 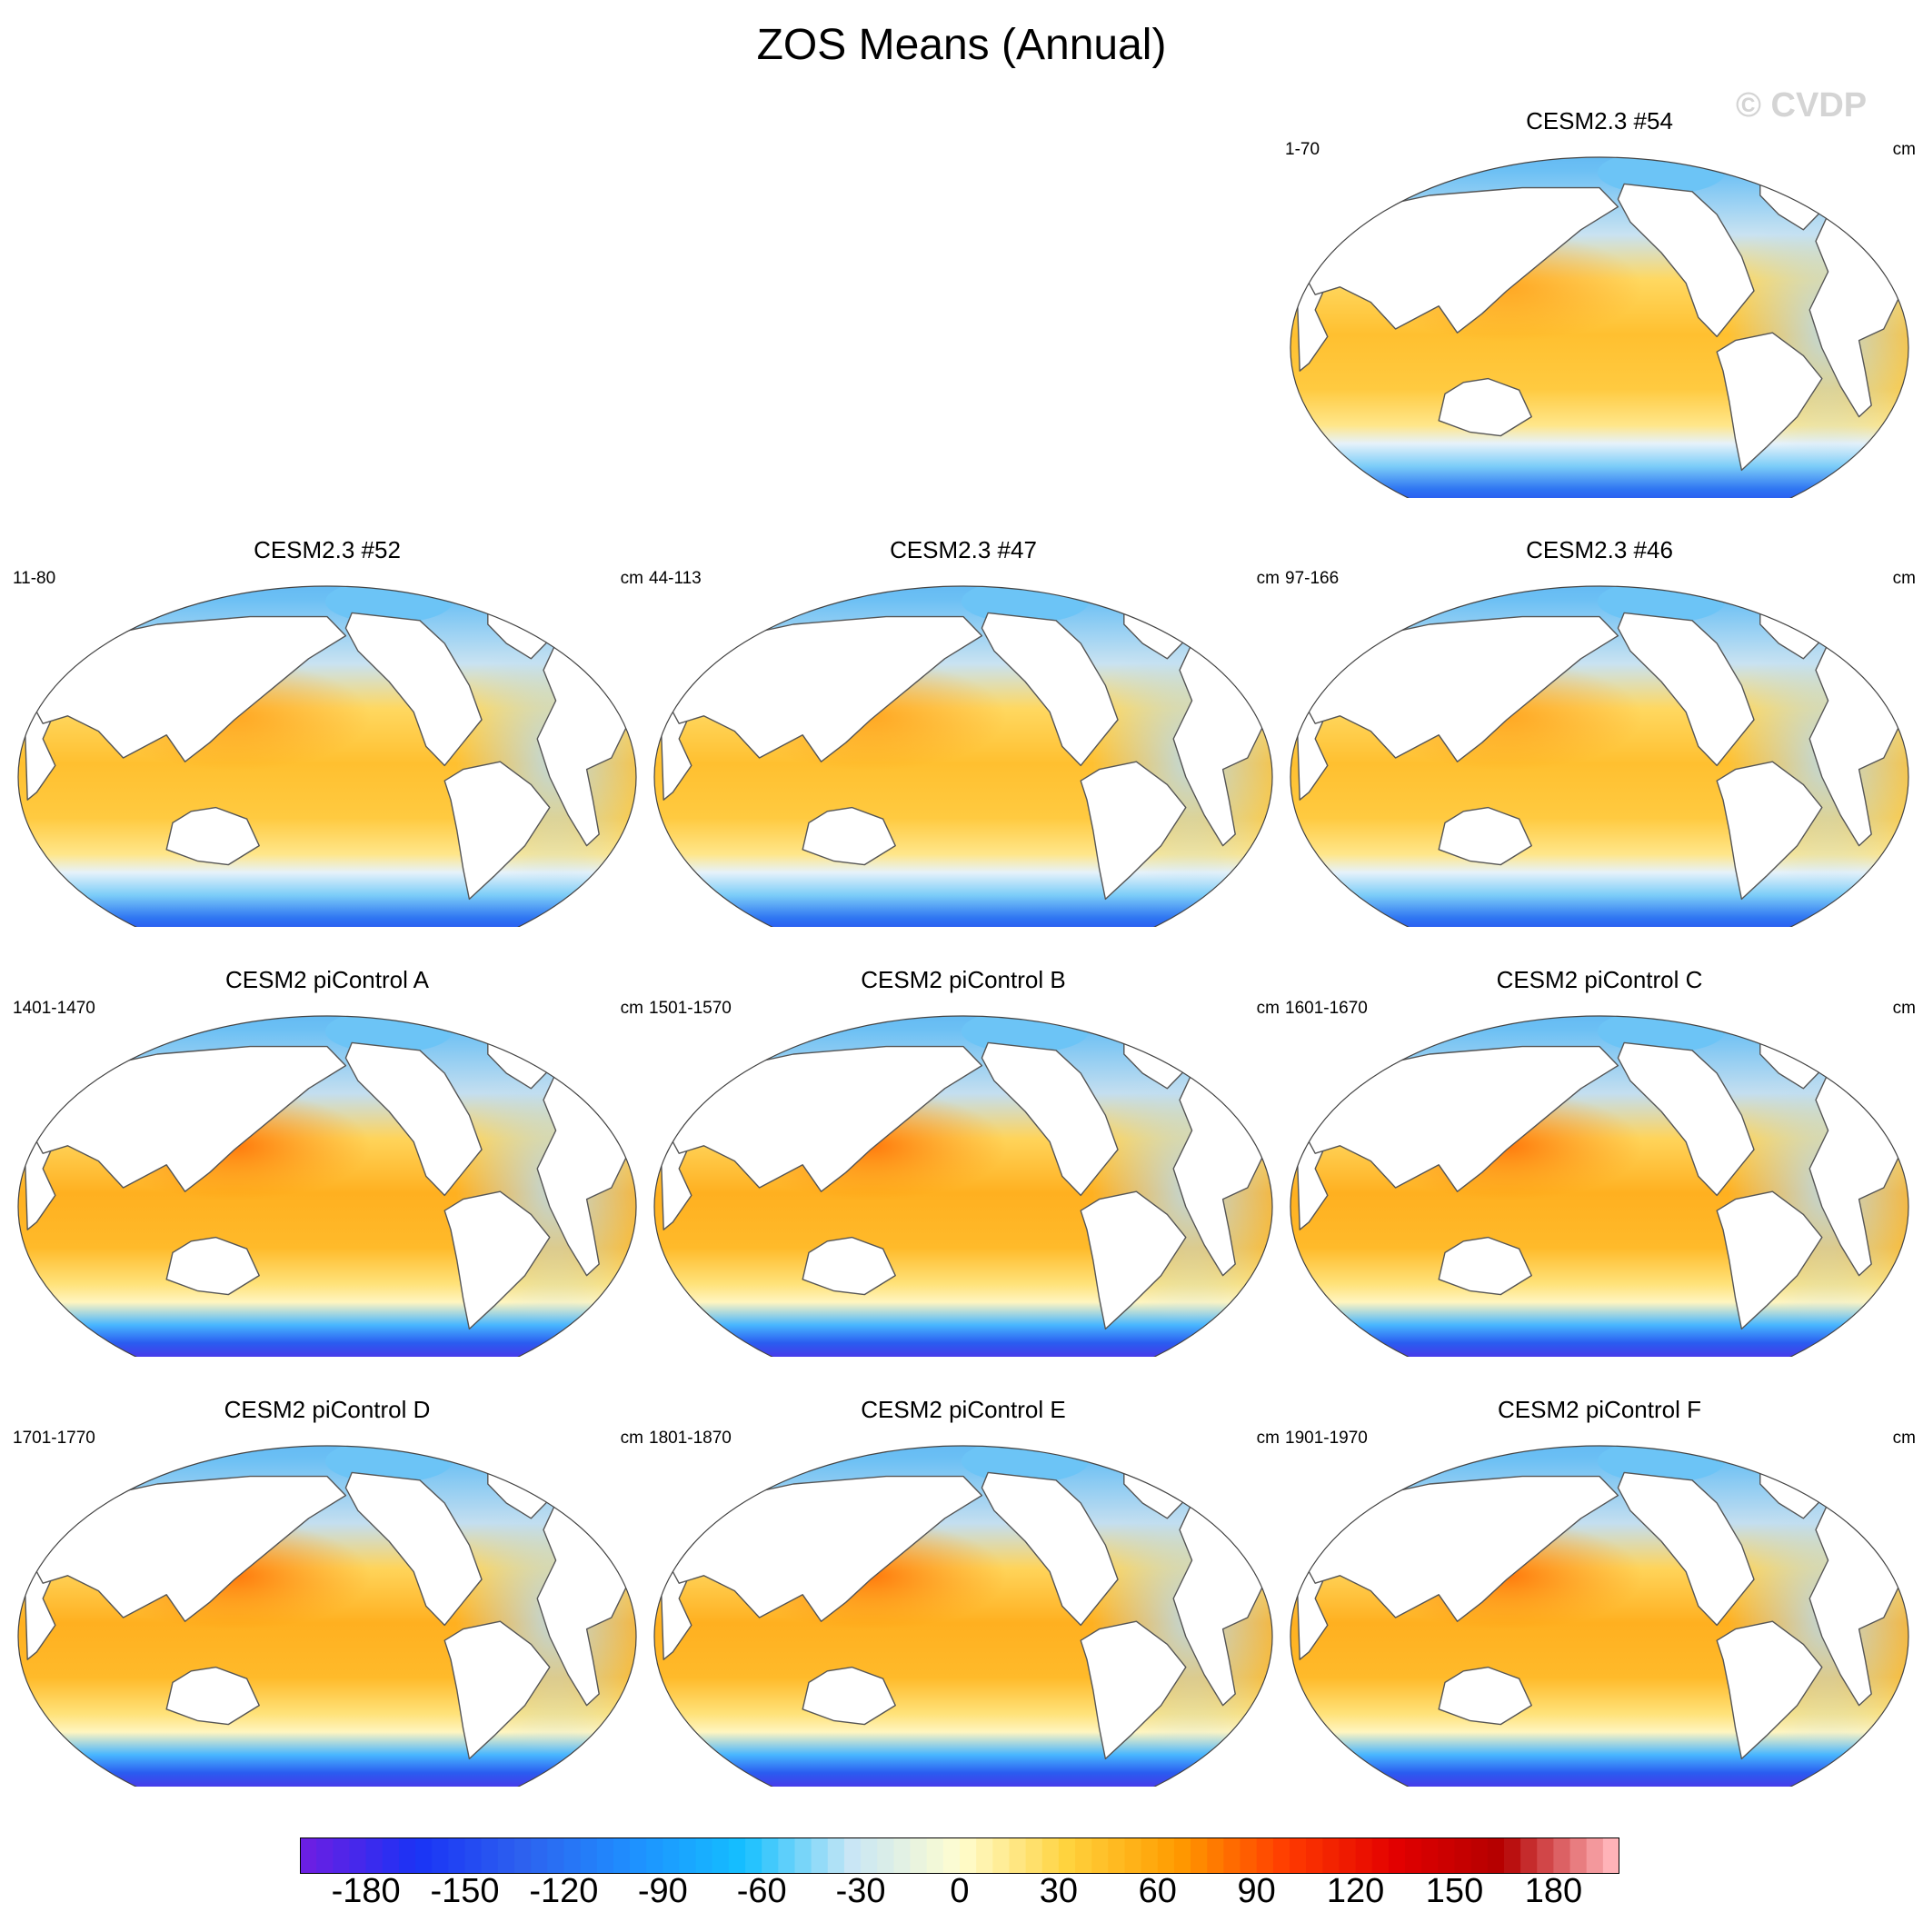 What do you see at coordinates (1302, 150) in the screenshot?
I see `panel-period: 1-70` at bounding box center [1302, 150].